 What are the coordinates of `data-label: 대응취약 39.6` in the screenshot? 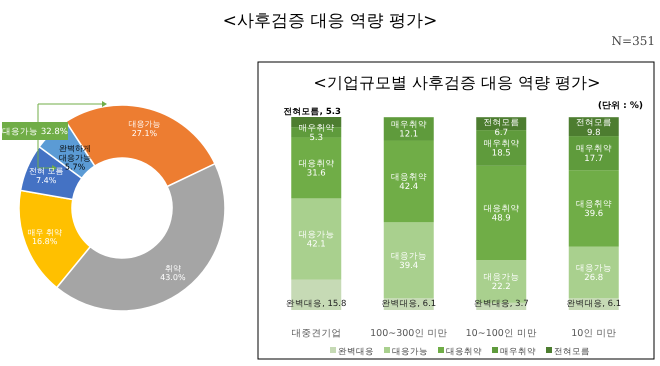 It's located at (594, 209).